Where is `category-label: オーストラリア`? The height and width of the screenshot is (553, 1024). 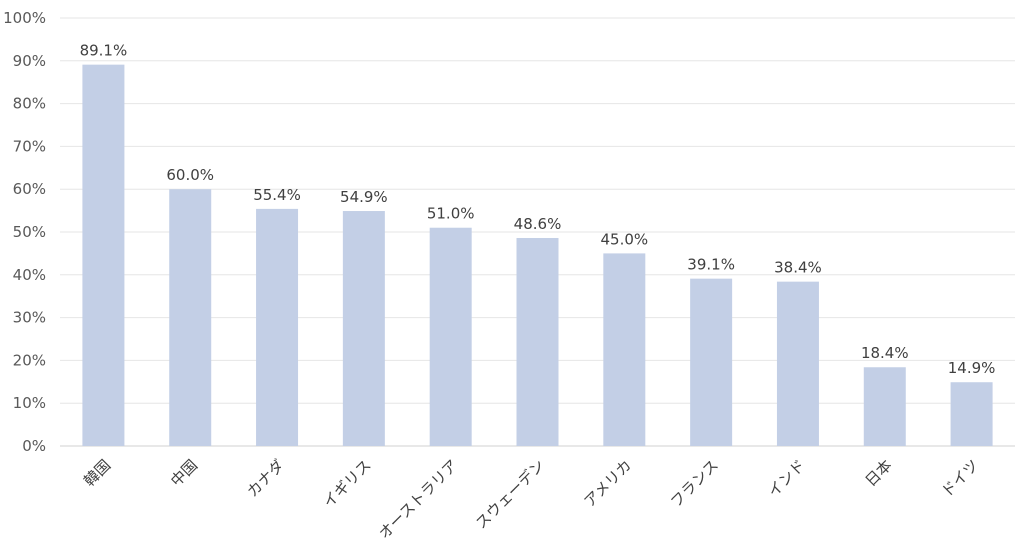 category-label: オーストラリア is located at coordinates (418, 499).